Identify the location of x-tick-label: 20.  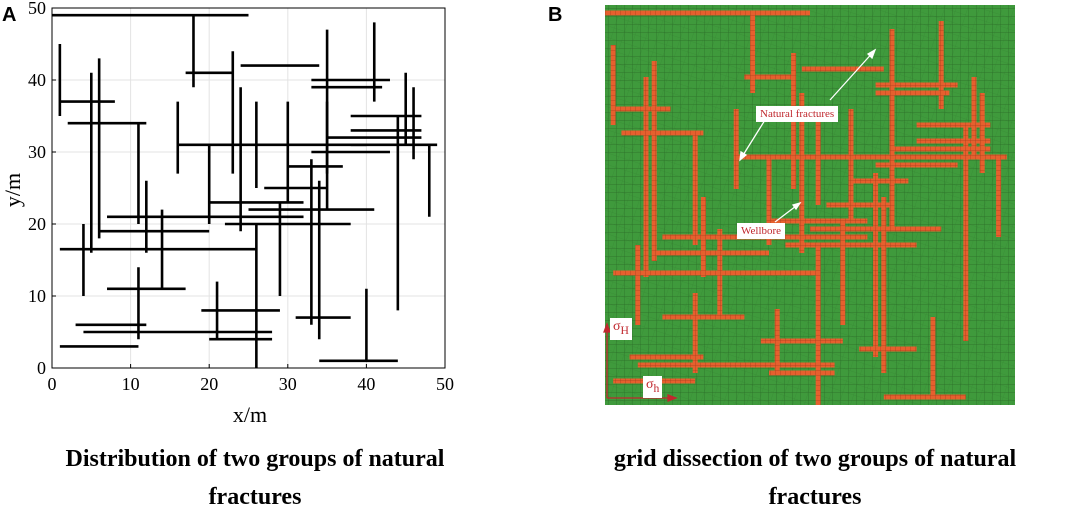
(209, 384).